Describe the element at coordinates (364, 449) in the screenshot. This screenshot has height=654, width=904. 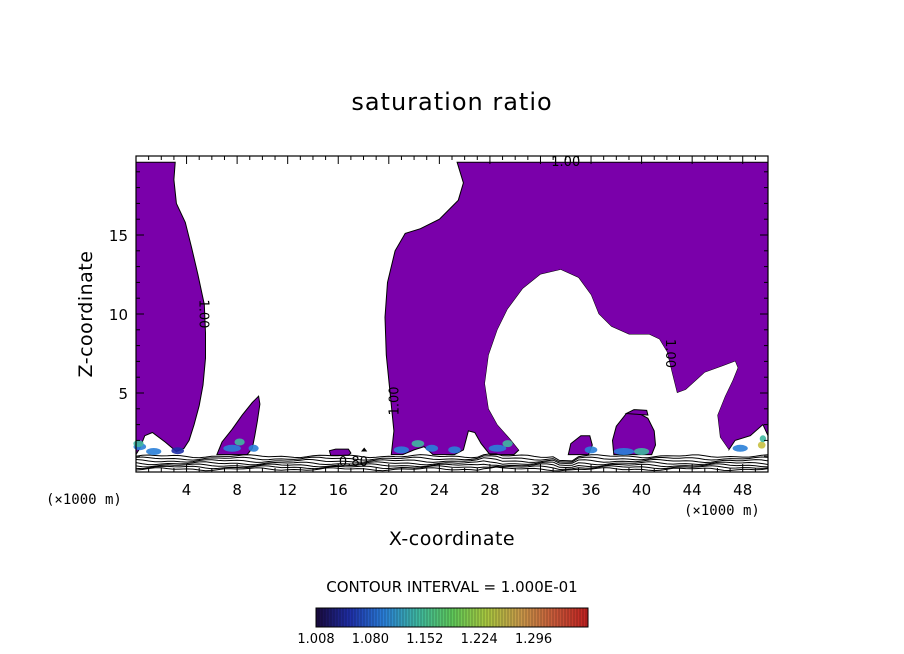
I see `tiny-marker` at that location.